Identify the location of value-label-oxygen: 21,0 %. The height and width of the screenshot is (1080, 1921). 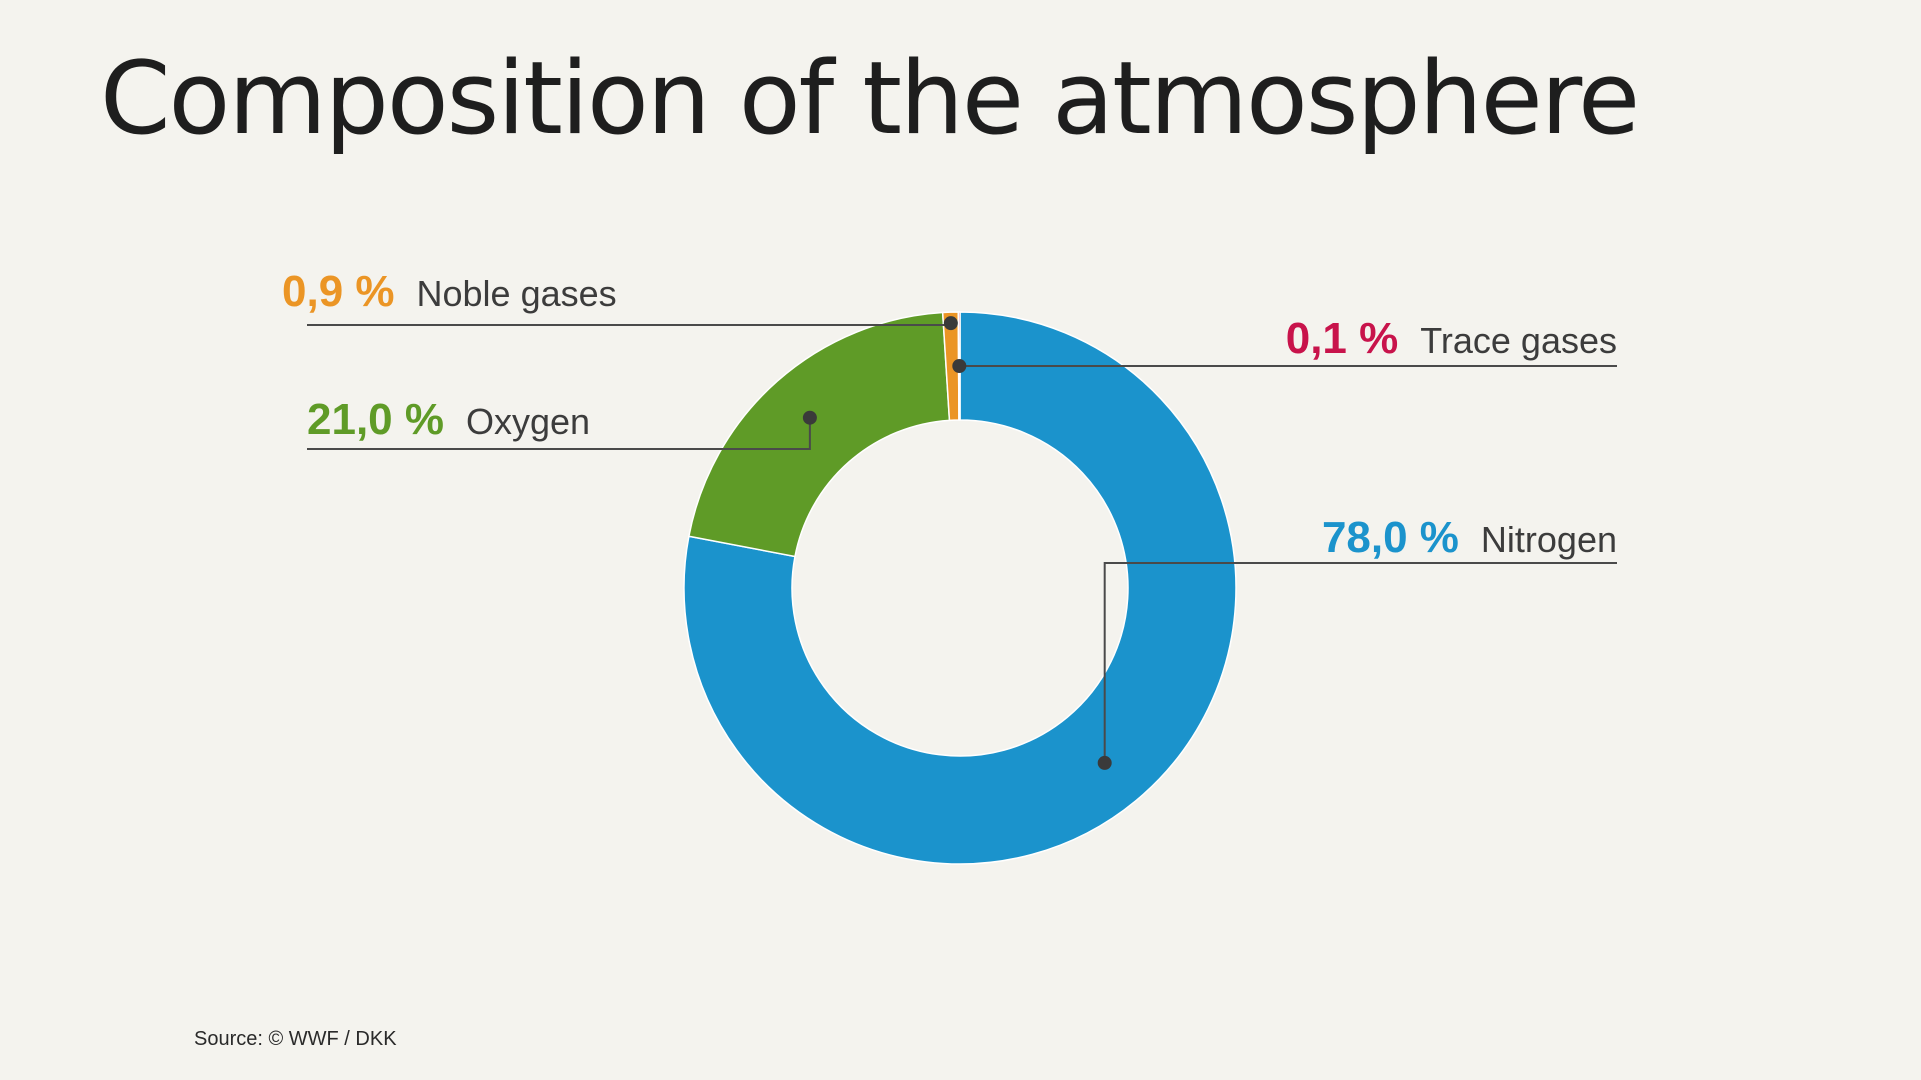
(375, 419).